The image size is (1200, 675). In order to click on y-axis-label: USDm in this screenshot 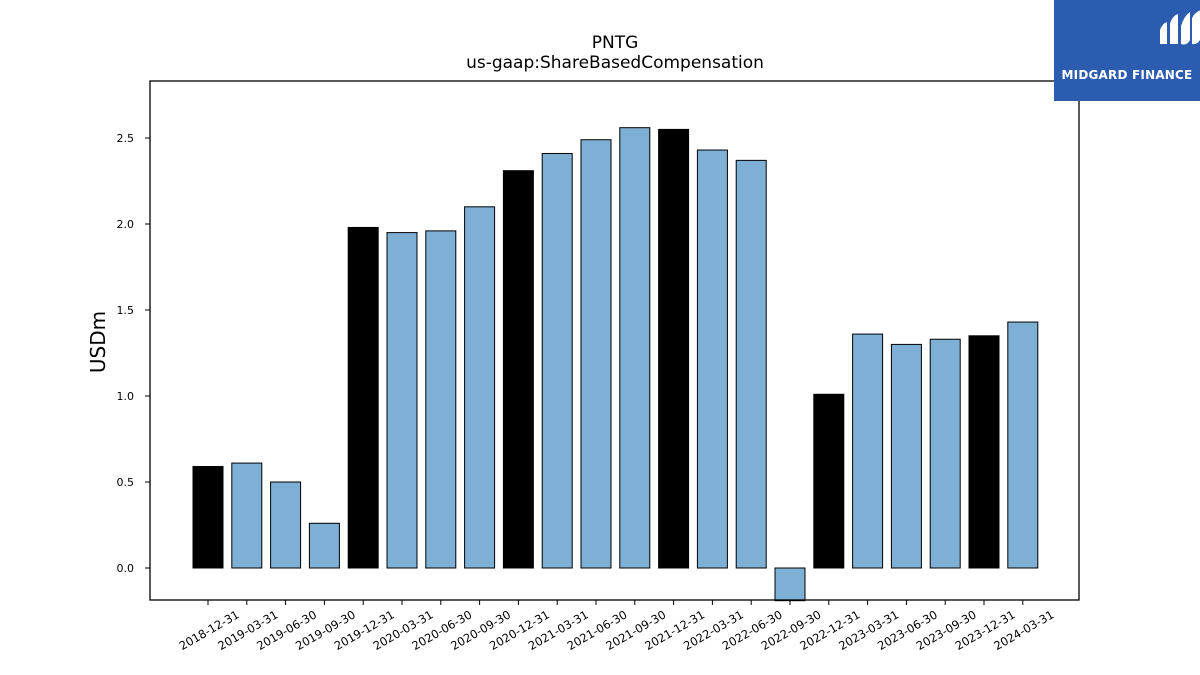, I will do `click(98, 342)`.